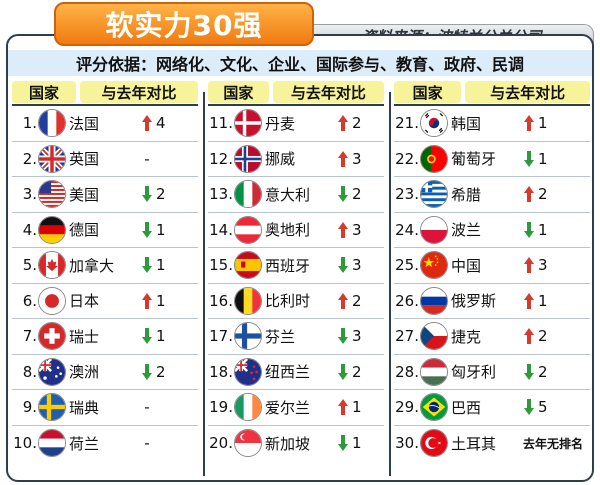 The width and height of the screenshot is (600, 485). I want to click on rank-number: 22., so click(407, 158).